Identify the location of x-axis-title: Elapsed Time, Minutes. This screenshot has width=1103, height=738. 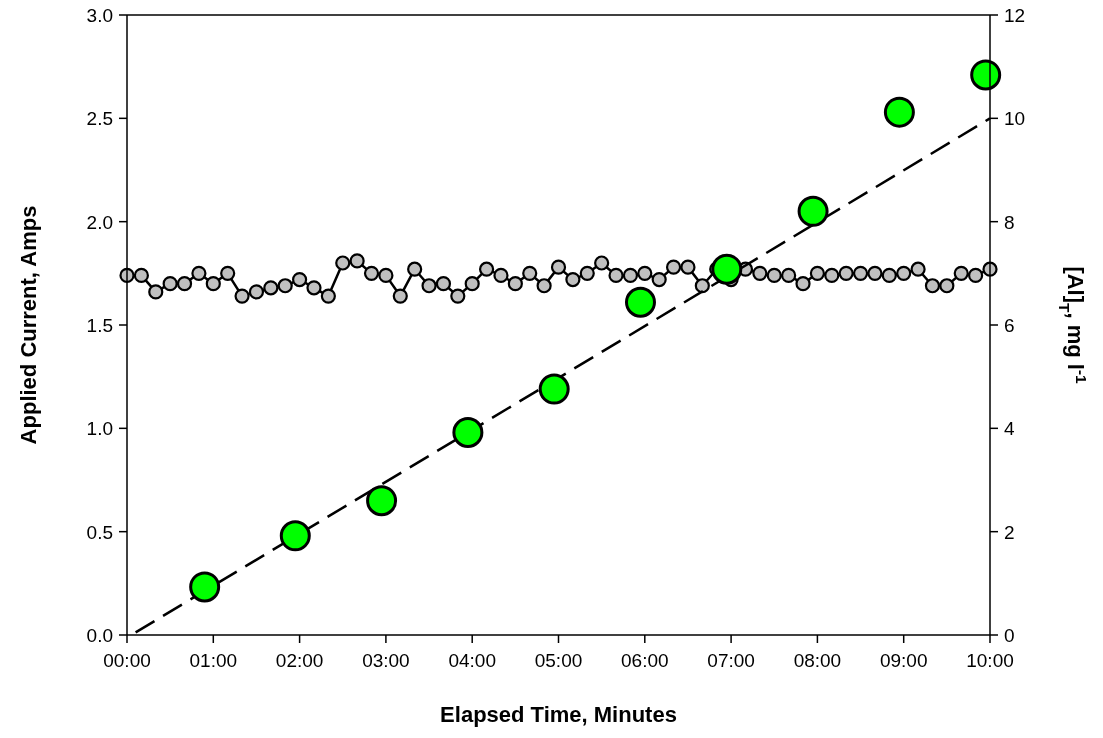
(558, 714).